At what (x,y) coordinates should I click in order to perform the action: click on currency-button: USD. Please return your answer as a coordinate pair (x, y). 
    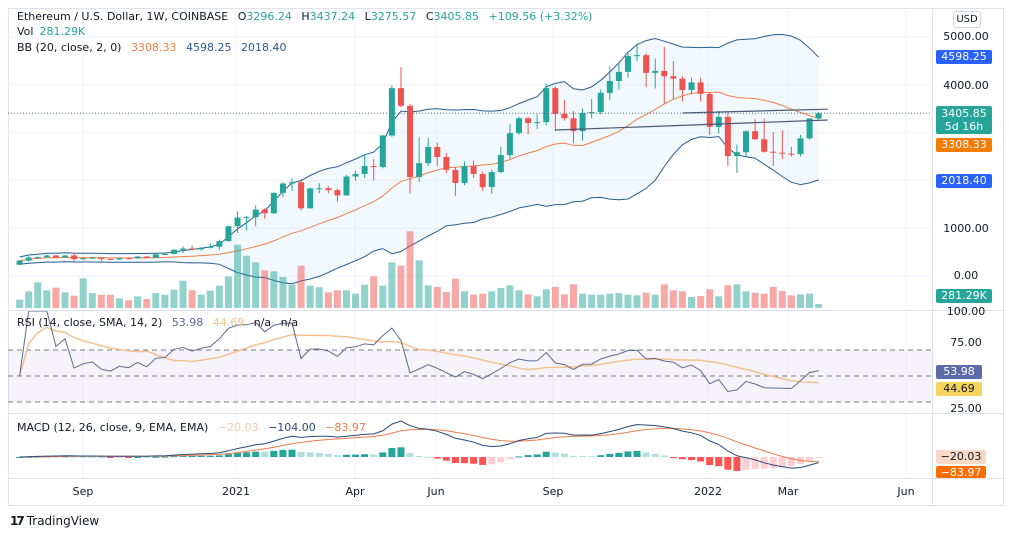
    Looking at the image, I should click on (967, 19).